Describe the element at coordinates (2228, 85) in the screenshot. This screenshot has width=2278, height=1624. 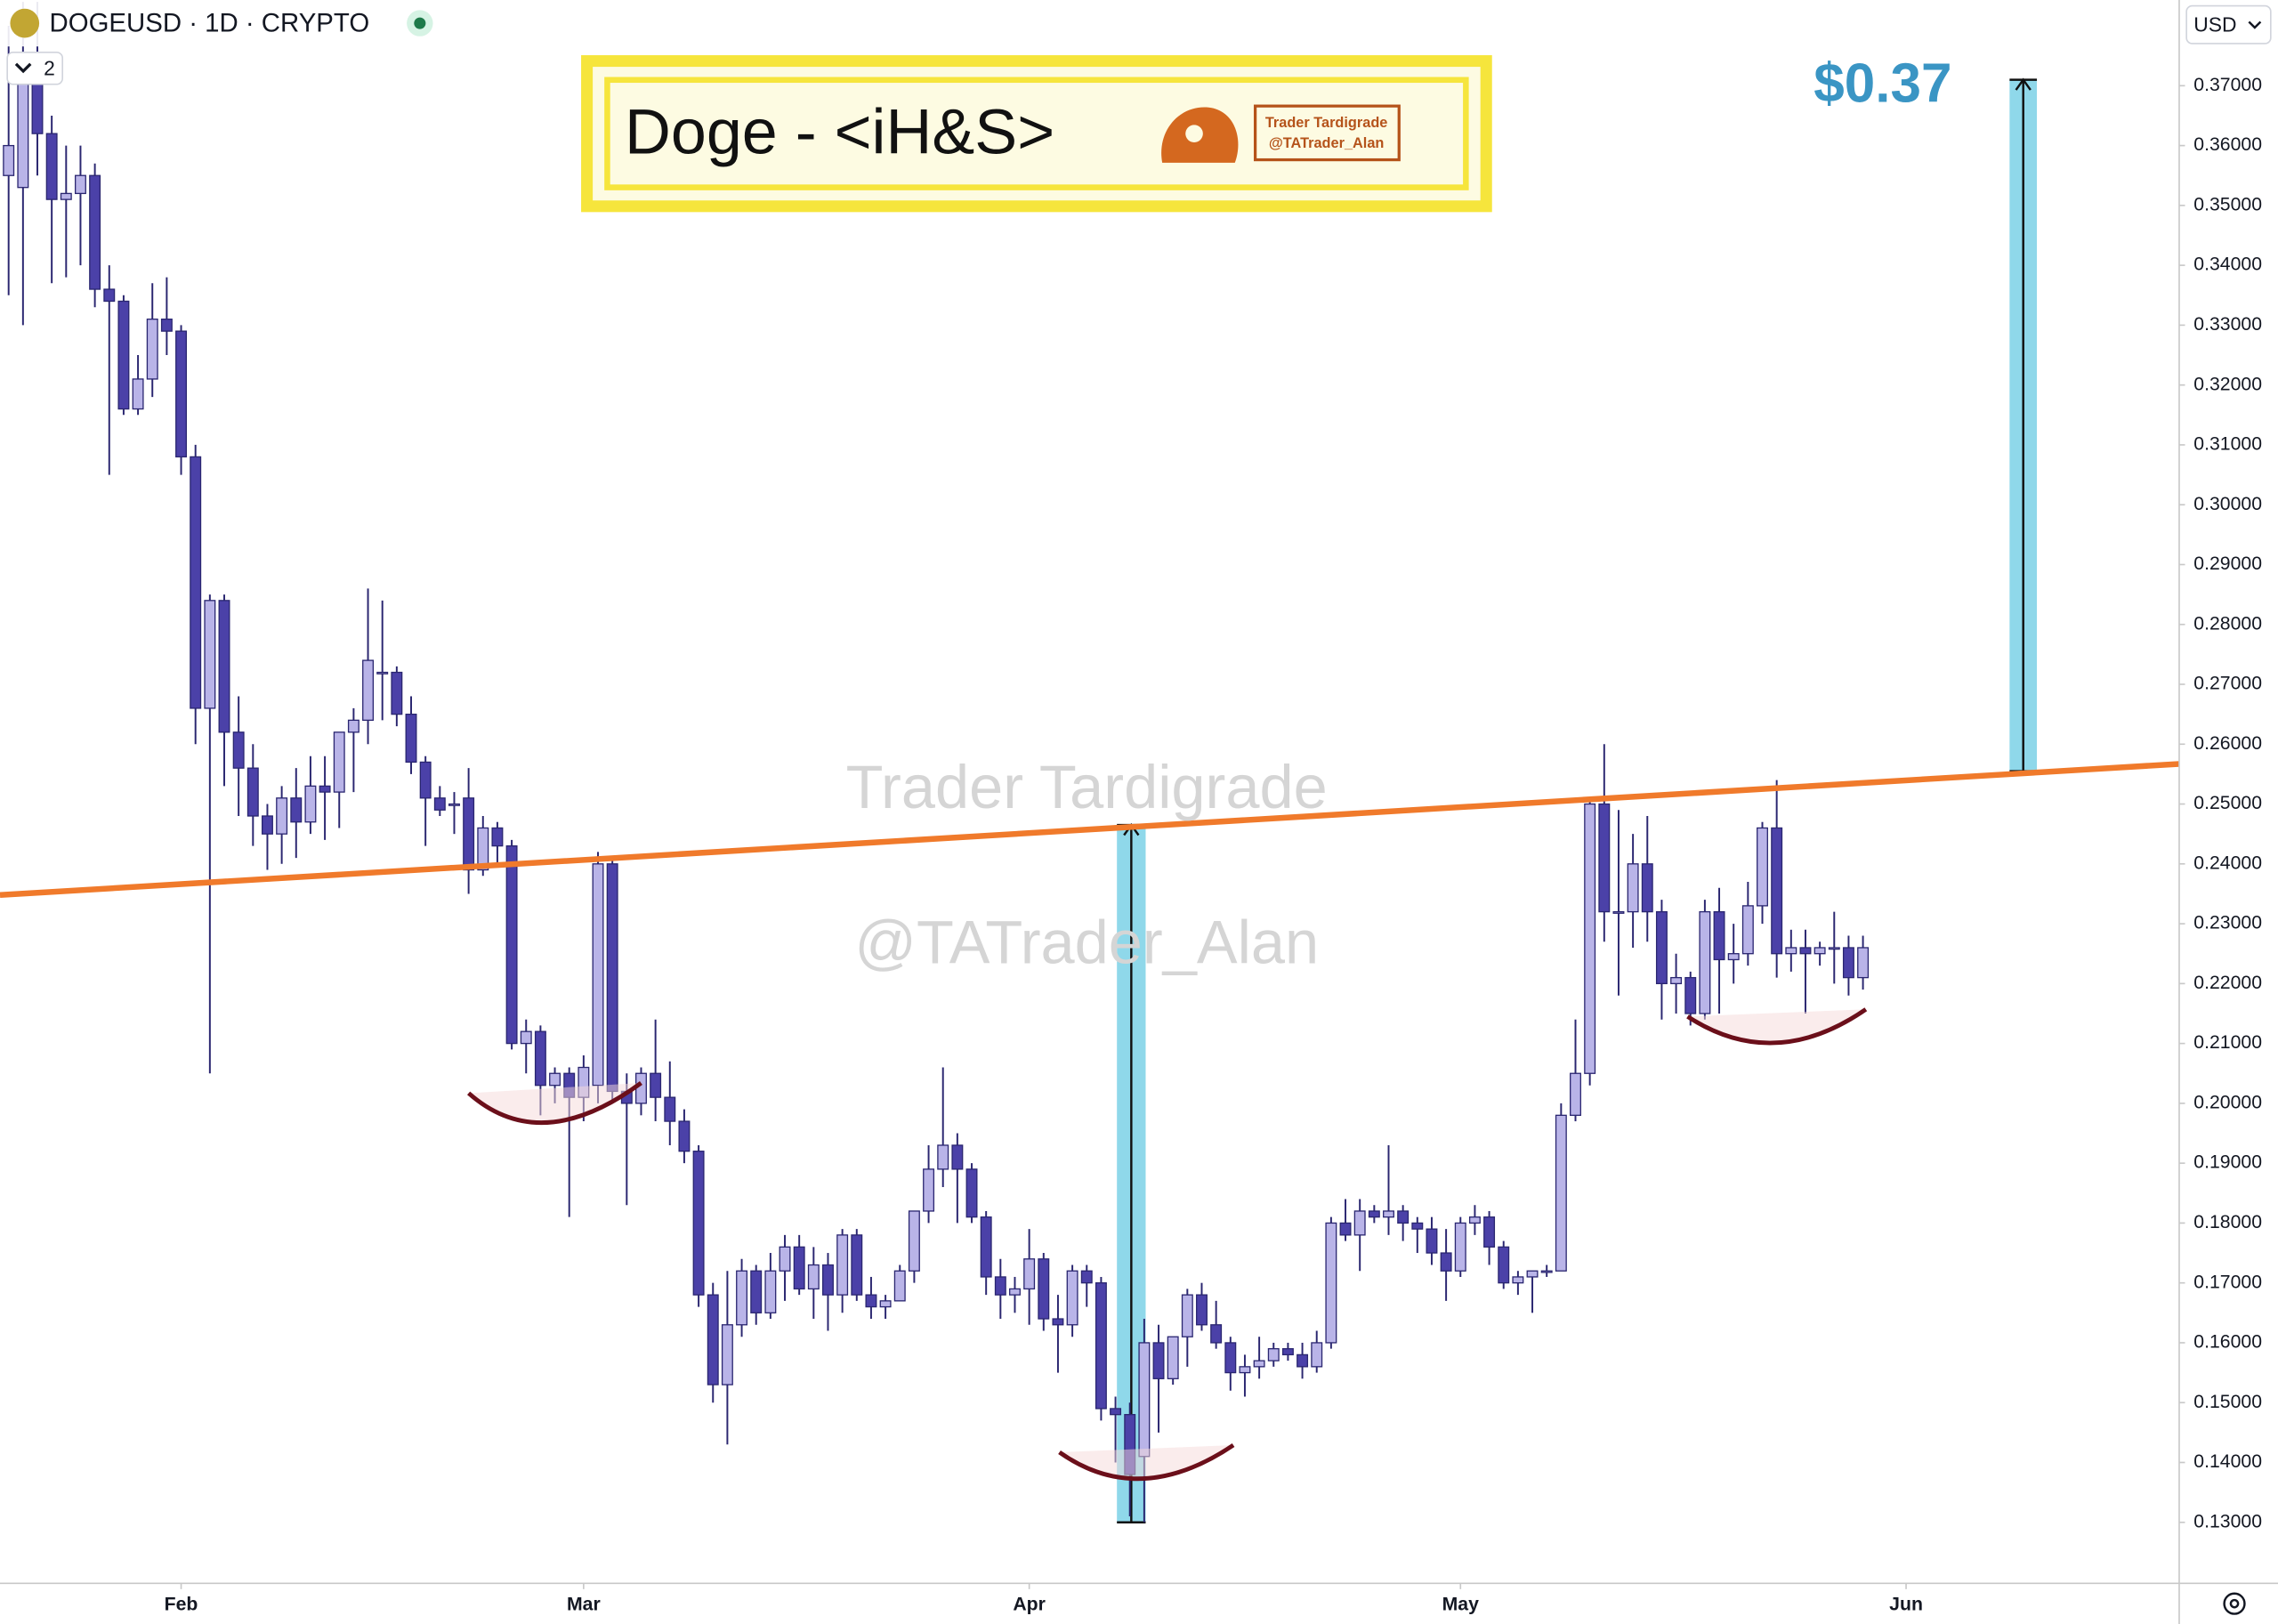
I see `y-tick-label: 0.37000` at that location.